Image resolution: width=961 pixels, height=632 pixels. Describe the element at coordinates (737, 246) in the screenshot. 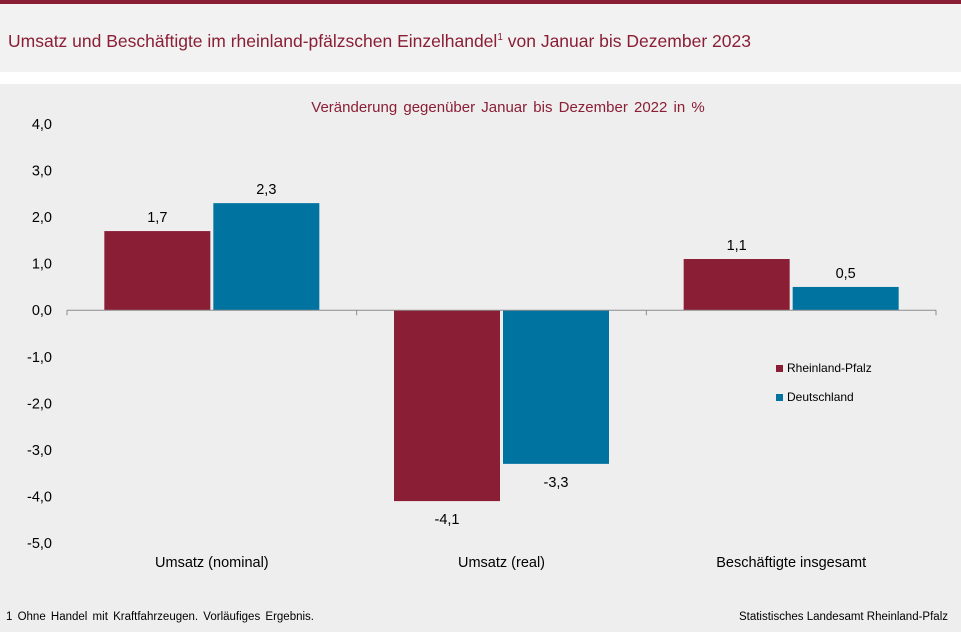

I see `data-label: 1,1` at that location.